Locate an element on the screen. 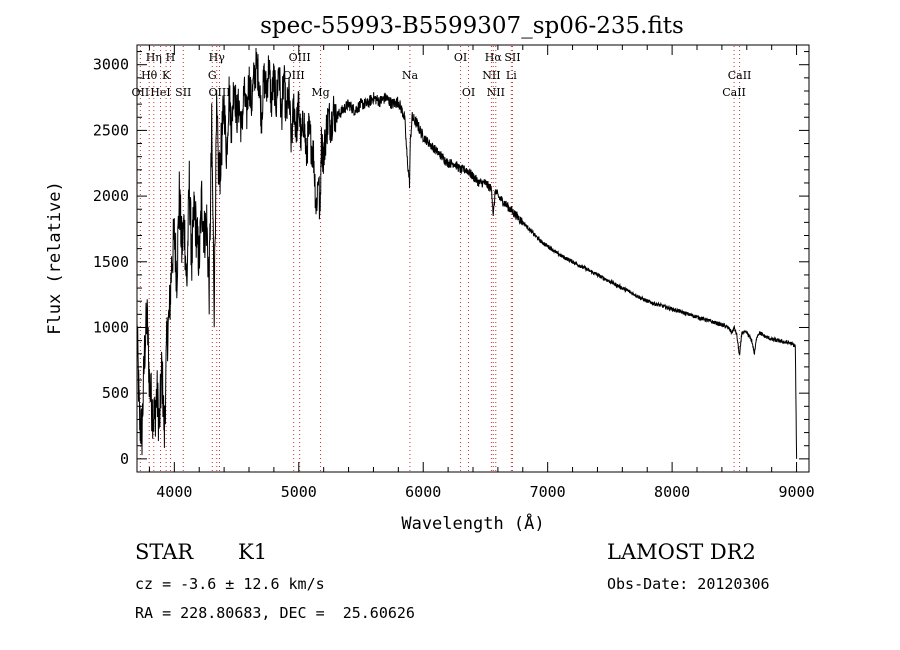 The width and height of the screenshot is (900, 650). object-class: STAR is located at coordinates (164, 552).